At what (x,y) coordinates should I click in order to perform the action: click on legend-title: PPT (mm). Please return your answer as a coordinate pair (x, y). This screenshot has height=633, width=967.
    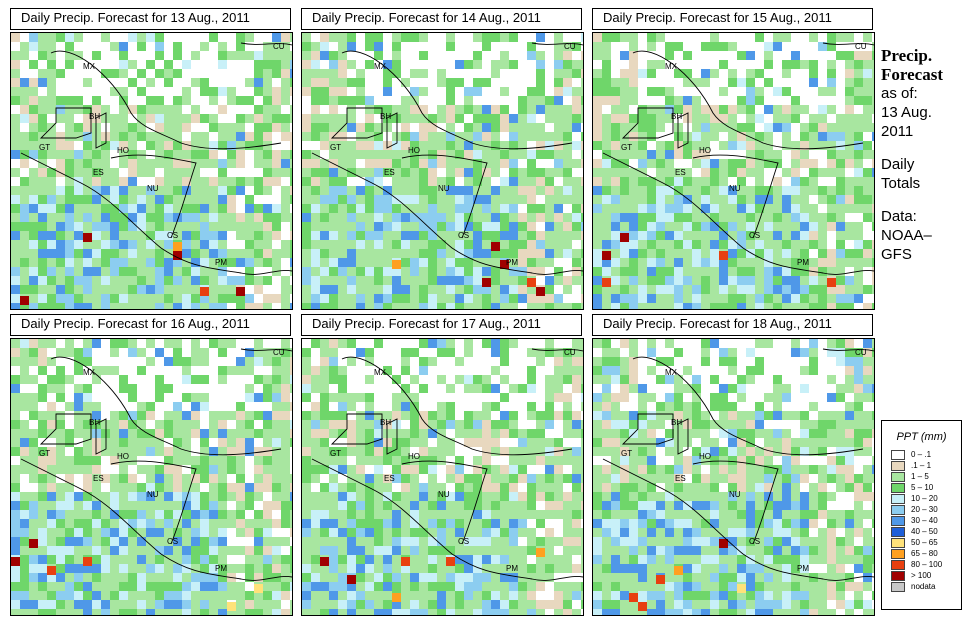
    Looking at the image, I should click on (921, 437).